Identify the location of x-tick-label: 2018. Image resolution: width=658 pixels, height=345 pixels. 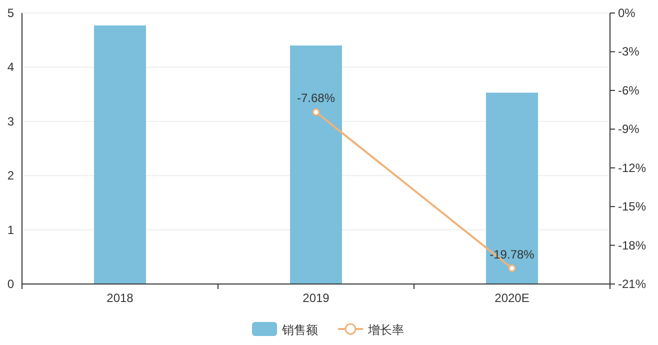
(120, 298).